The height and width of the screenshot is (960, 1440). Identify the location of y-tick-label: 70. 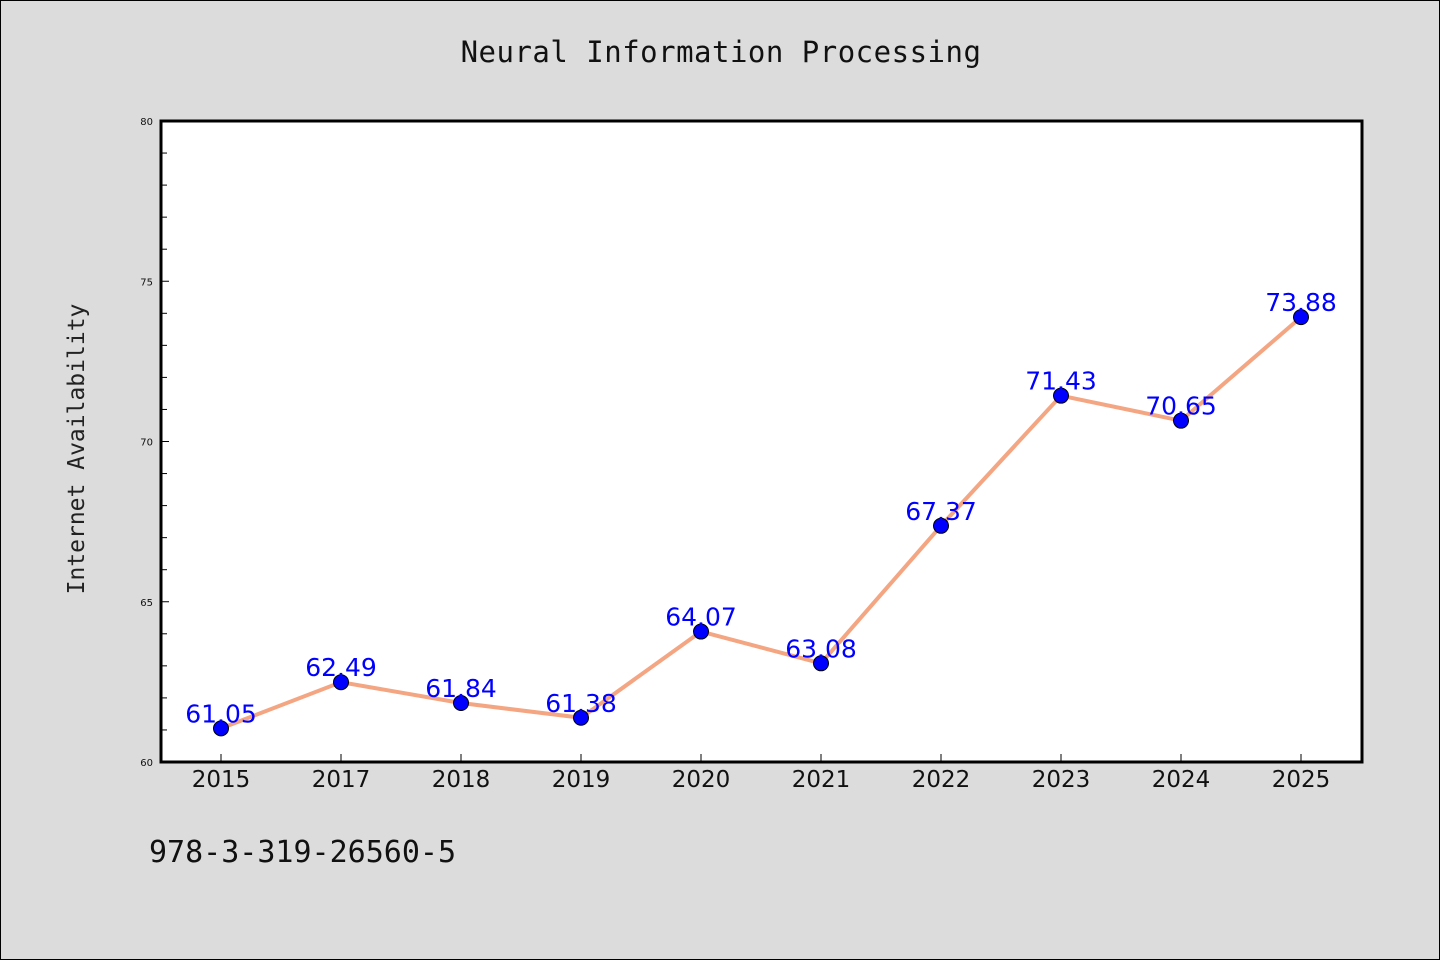
(146, 443).